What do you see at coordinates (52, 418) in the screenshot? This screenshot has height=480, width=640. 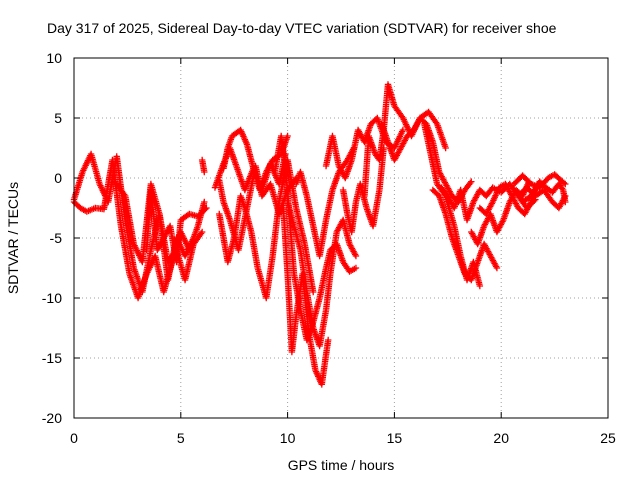 I see `y-tick-label: -20` at bounding box center [52, 418].